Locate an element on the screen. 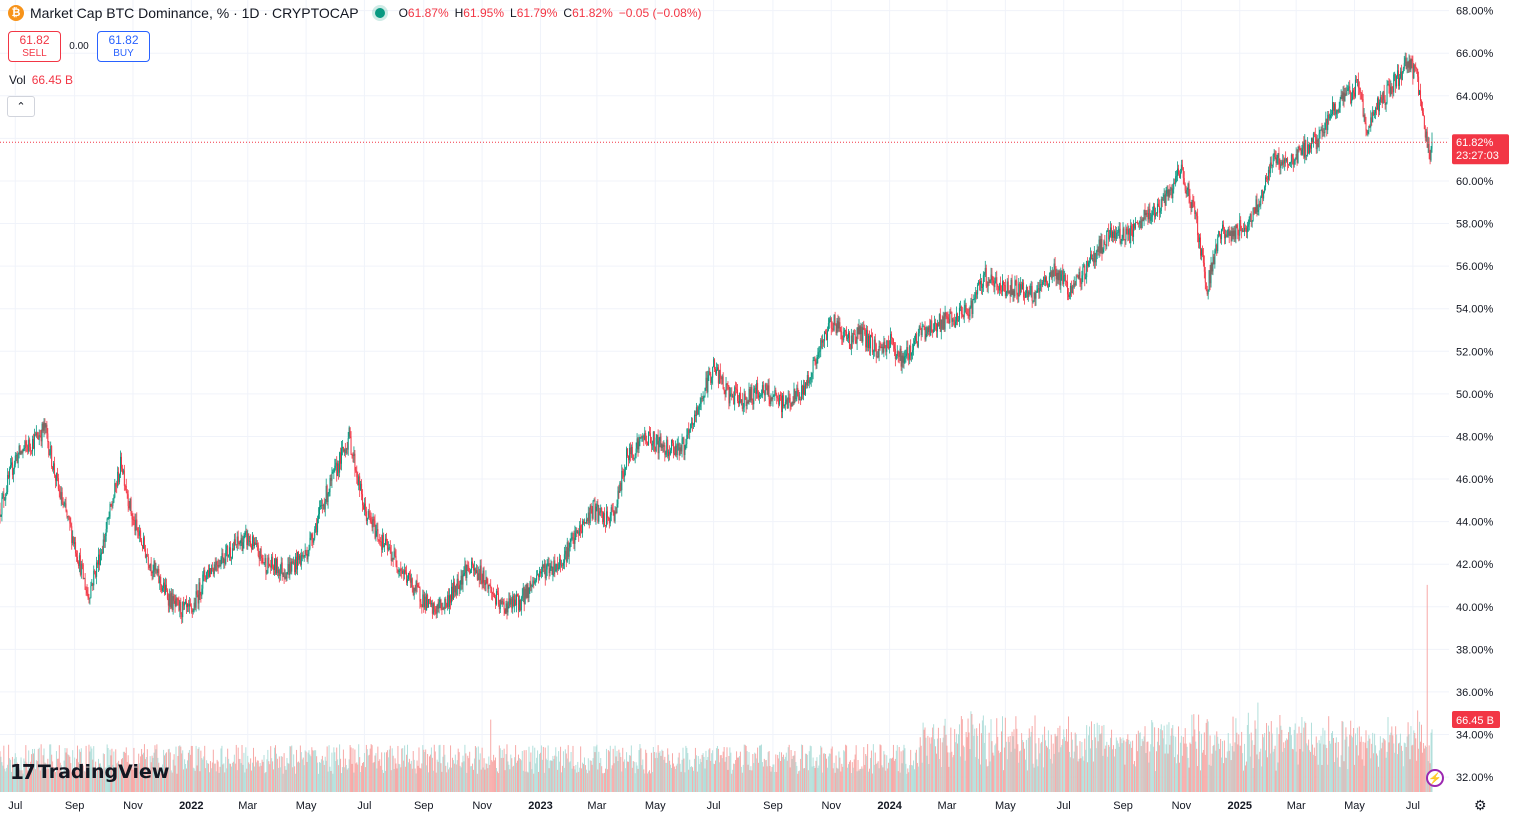 The height and width of the screenshot is (818, 1513). volume-legend: Vol 66.45 B is located at coordinates (41, 80).